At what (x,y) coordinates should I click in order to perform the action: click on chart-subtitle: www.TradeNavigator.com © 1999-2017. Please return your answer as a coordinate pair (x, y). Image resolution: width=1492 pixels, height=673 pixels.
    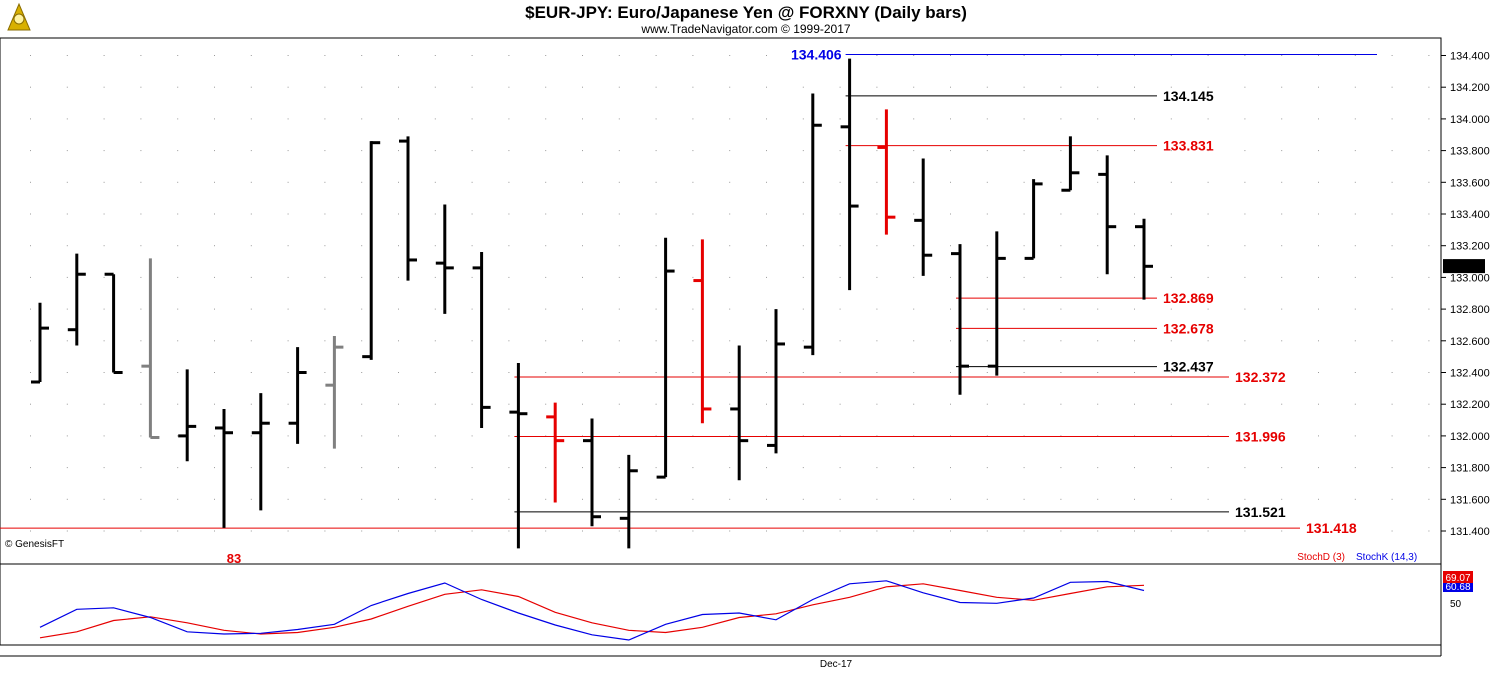
    Looking at the image, I should click on (745, 29).